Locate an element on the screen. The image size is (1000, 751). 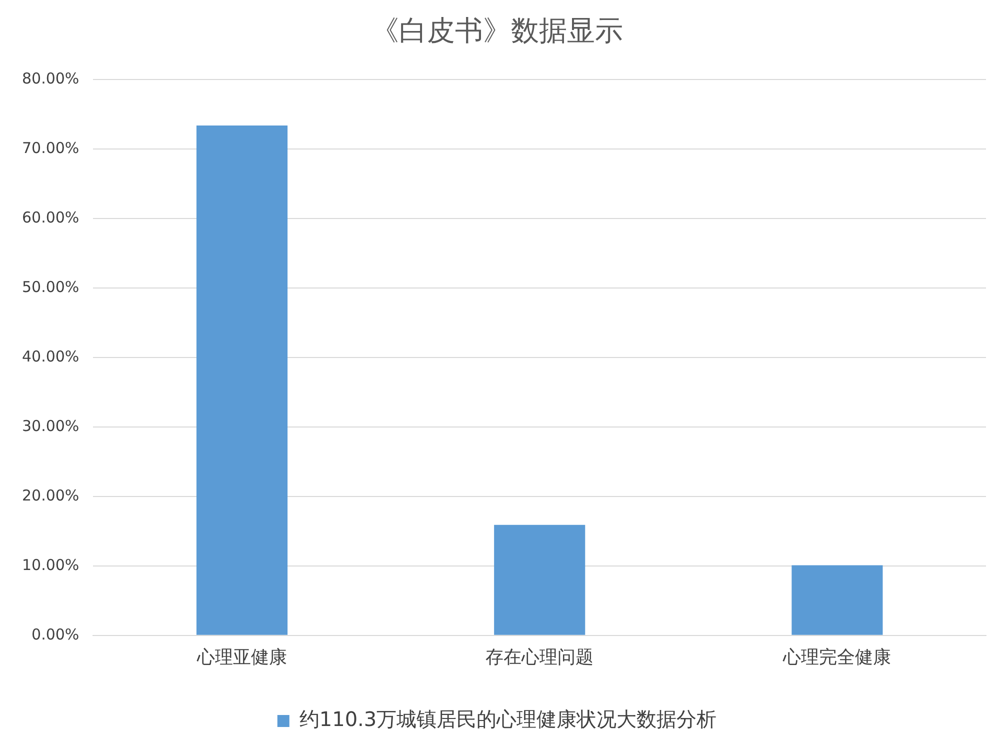
x-tick-label: 心理亚健康 is located at coordinates (241, 657).